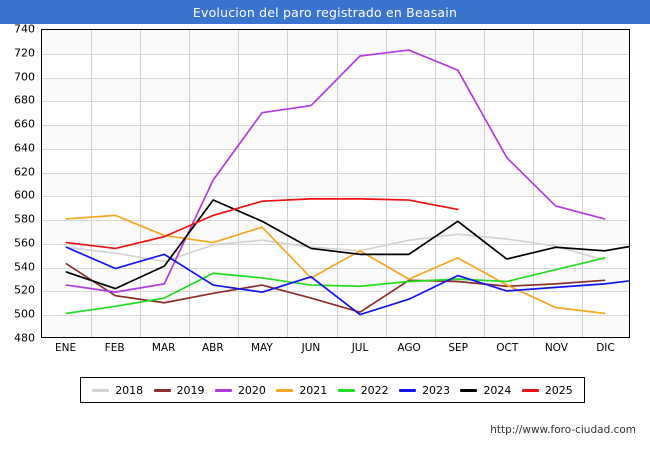 This screenshot has height=450, width=650. I want to click on y-tick-520: 520, so click(24, 290).